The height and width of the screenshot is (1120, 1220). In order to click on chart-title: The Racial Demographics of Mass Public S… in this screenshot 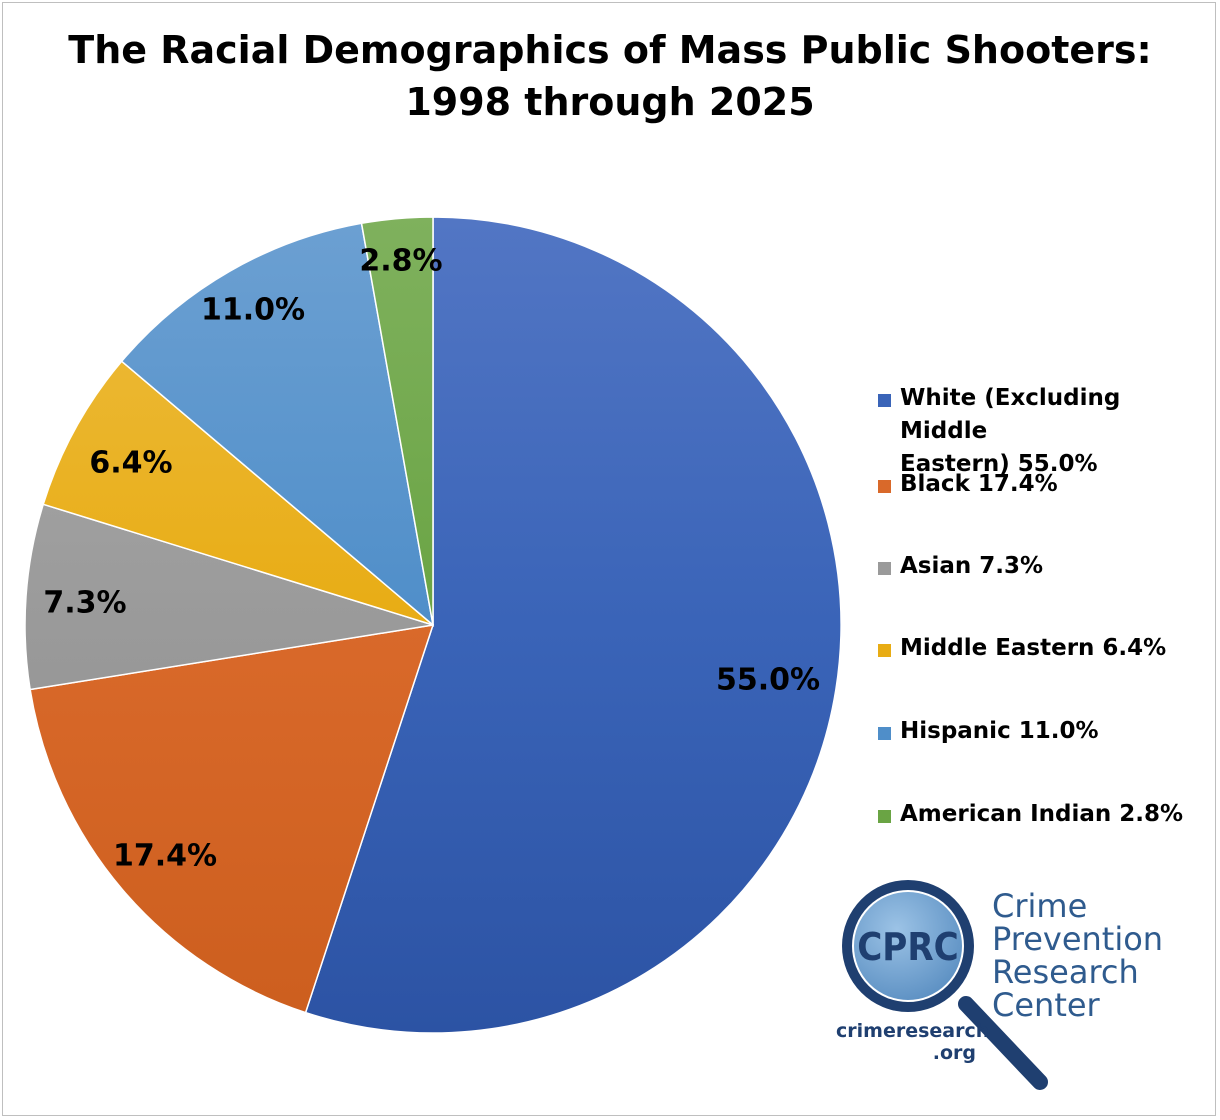, I will do `click(610, 76)`.